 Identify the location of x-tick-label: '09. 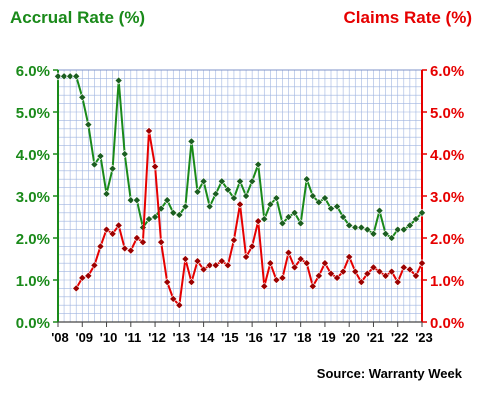
(84, 337).